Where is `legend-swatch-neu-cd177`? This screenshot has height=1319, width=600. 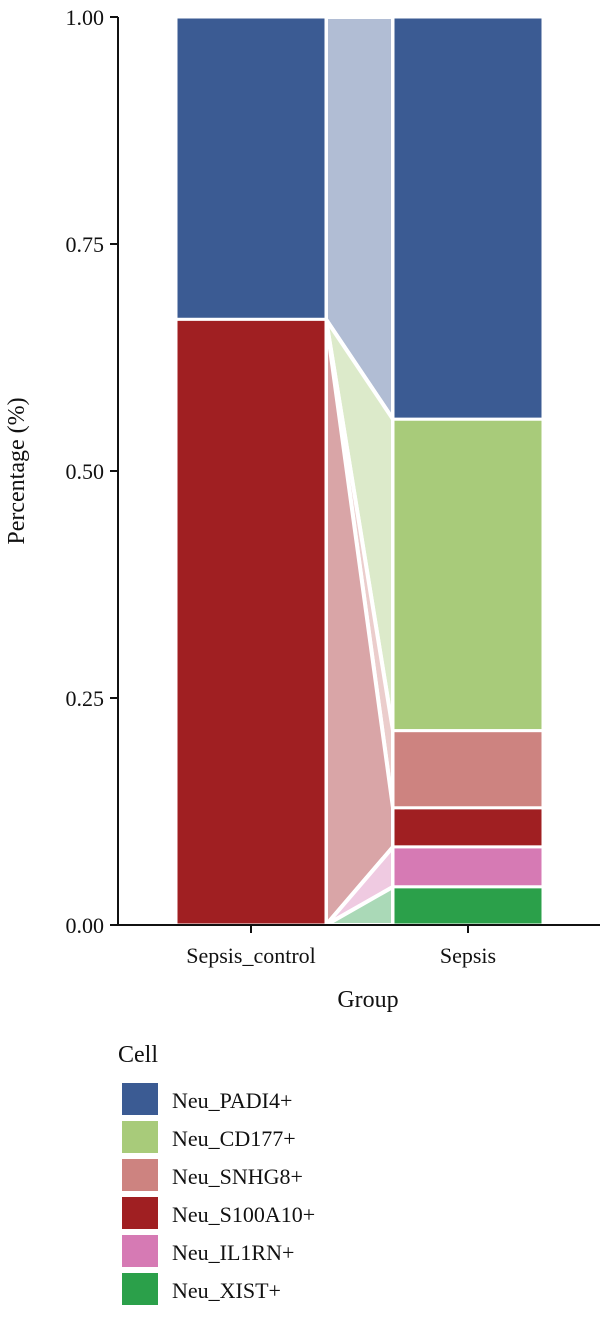 legend-swatch-neu-cd177 is located at coordinates (140, 1137).